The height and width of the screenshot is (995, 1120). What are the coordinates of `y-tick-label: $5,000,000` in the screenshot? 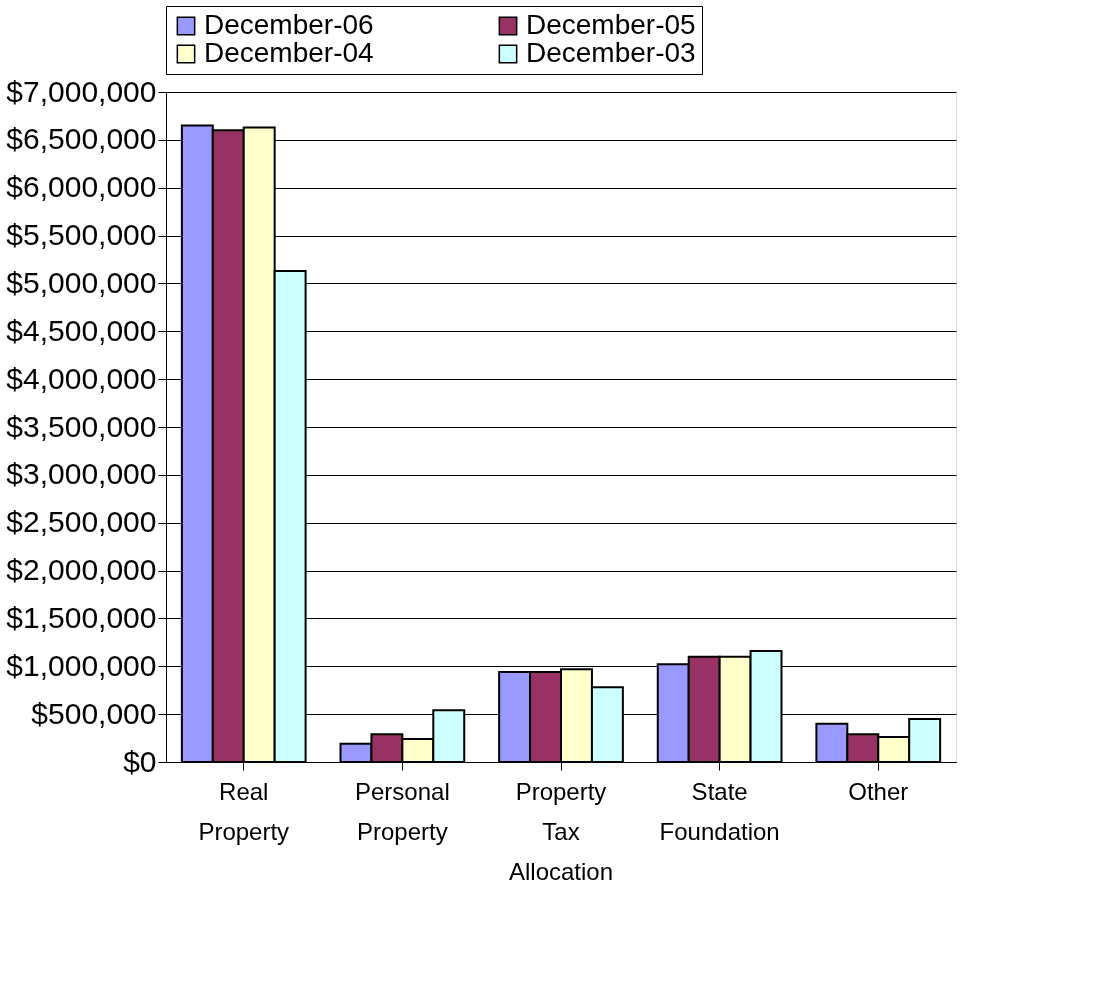 It's located at (81, 282).